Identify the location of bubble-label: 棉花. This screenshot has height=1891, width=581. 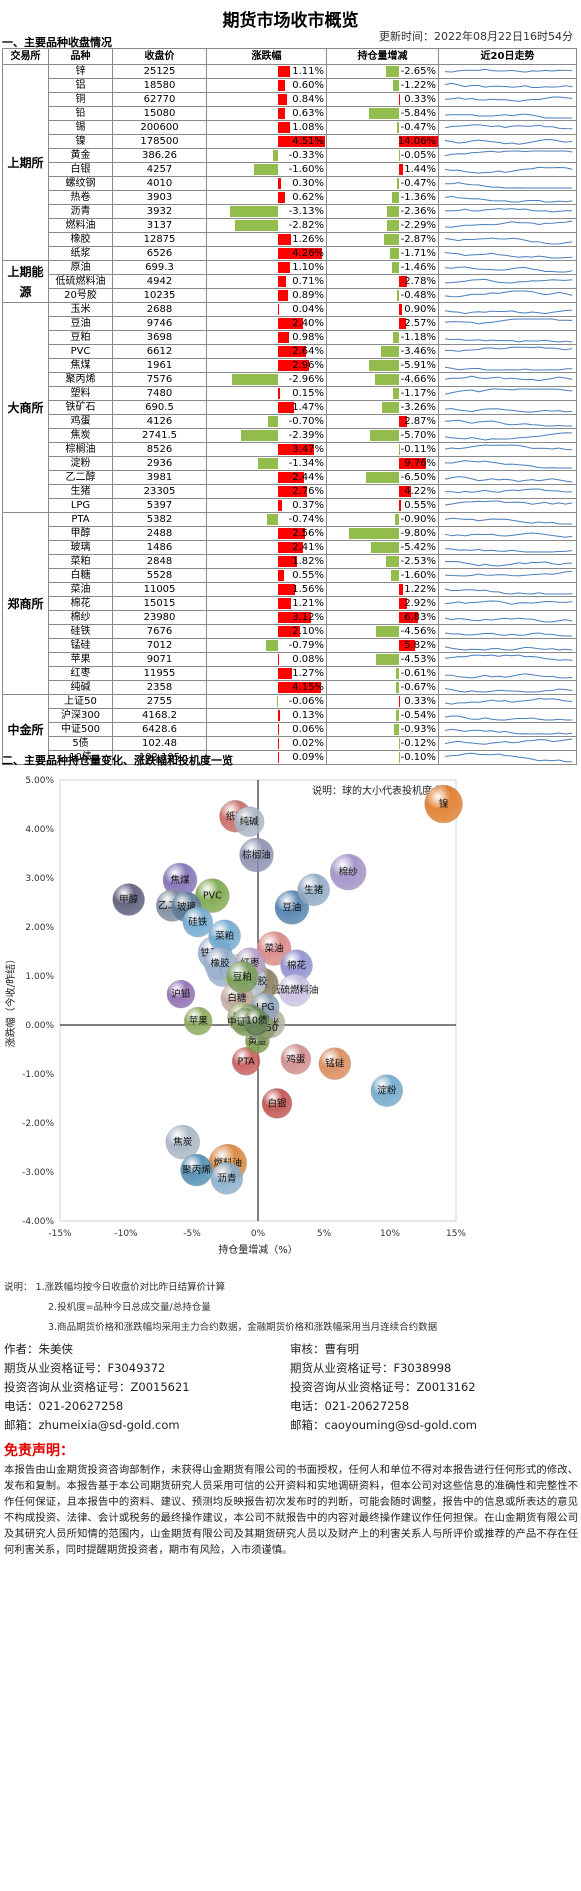
(297, 966).